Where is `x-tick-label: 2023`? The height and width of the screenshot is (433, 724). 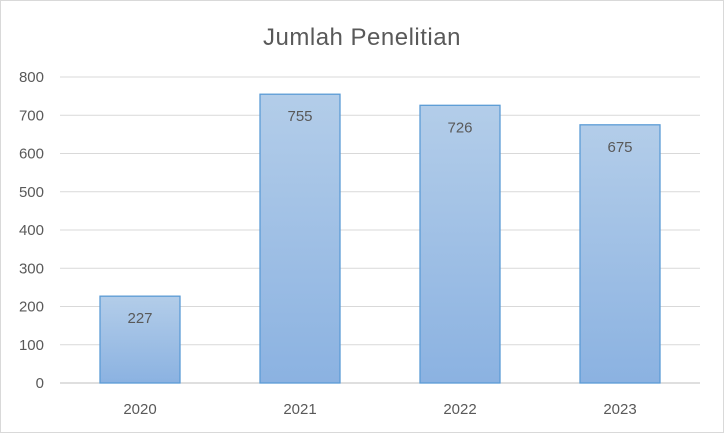
x-tick-label: 2023 is located at coordinates (619, 409).